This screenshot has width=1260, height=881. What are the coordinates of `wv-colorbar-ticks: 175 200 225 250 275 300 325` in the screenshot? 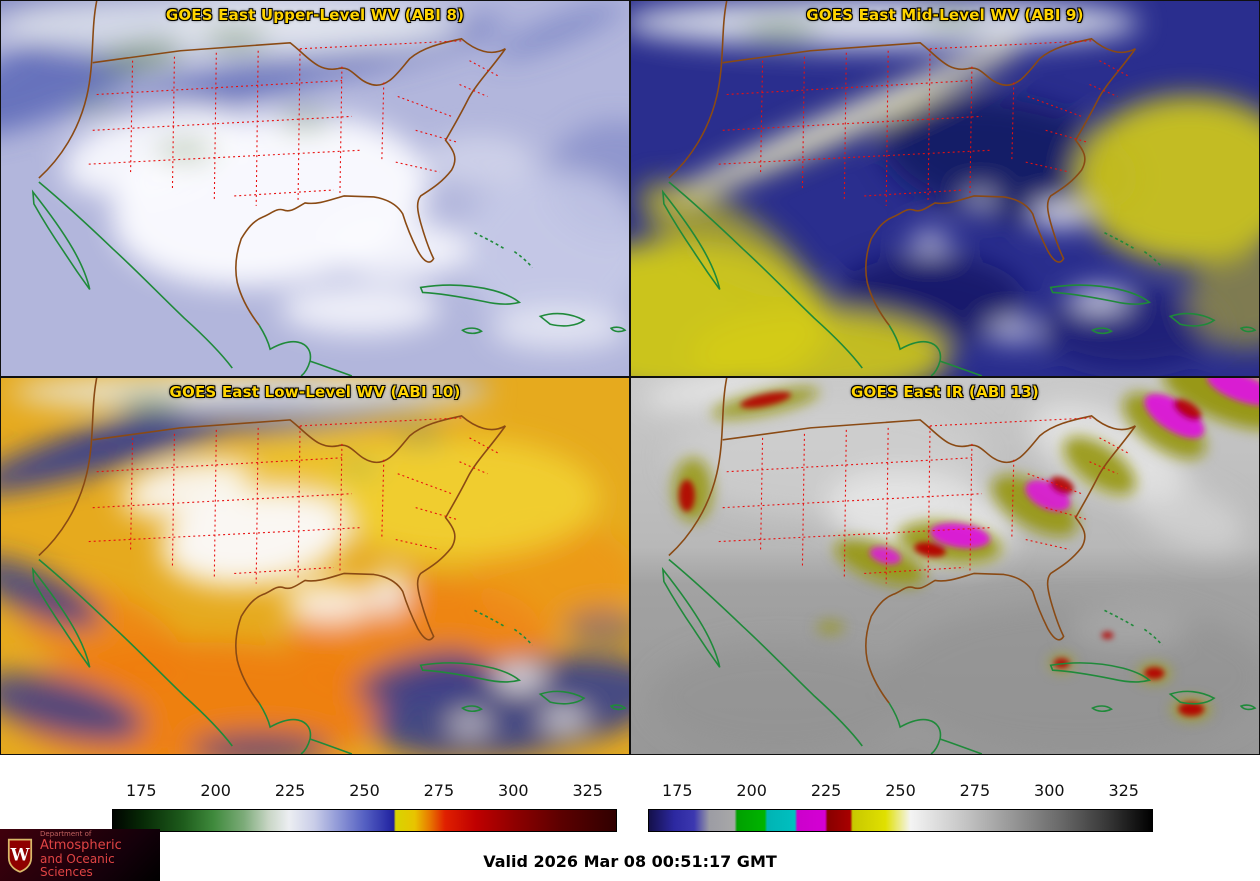 It's located at (364, 790).